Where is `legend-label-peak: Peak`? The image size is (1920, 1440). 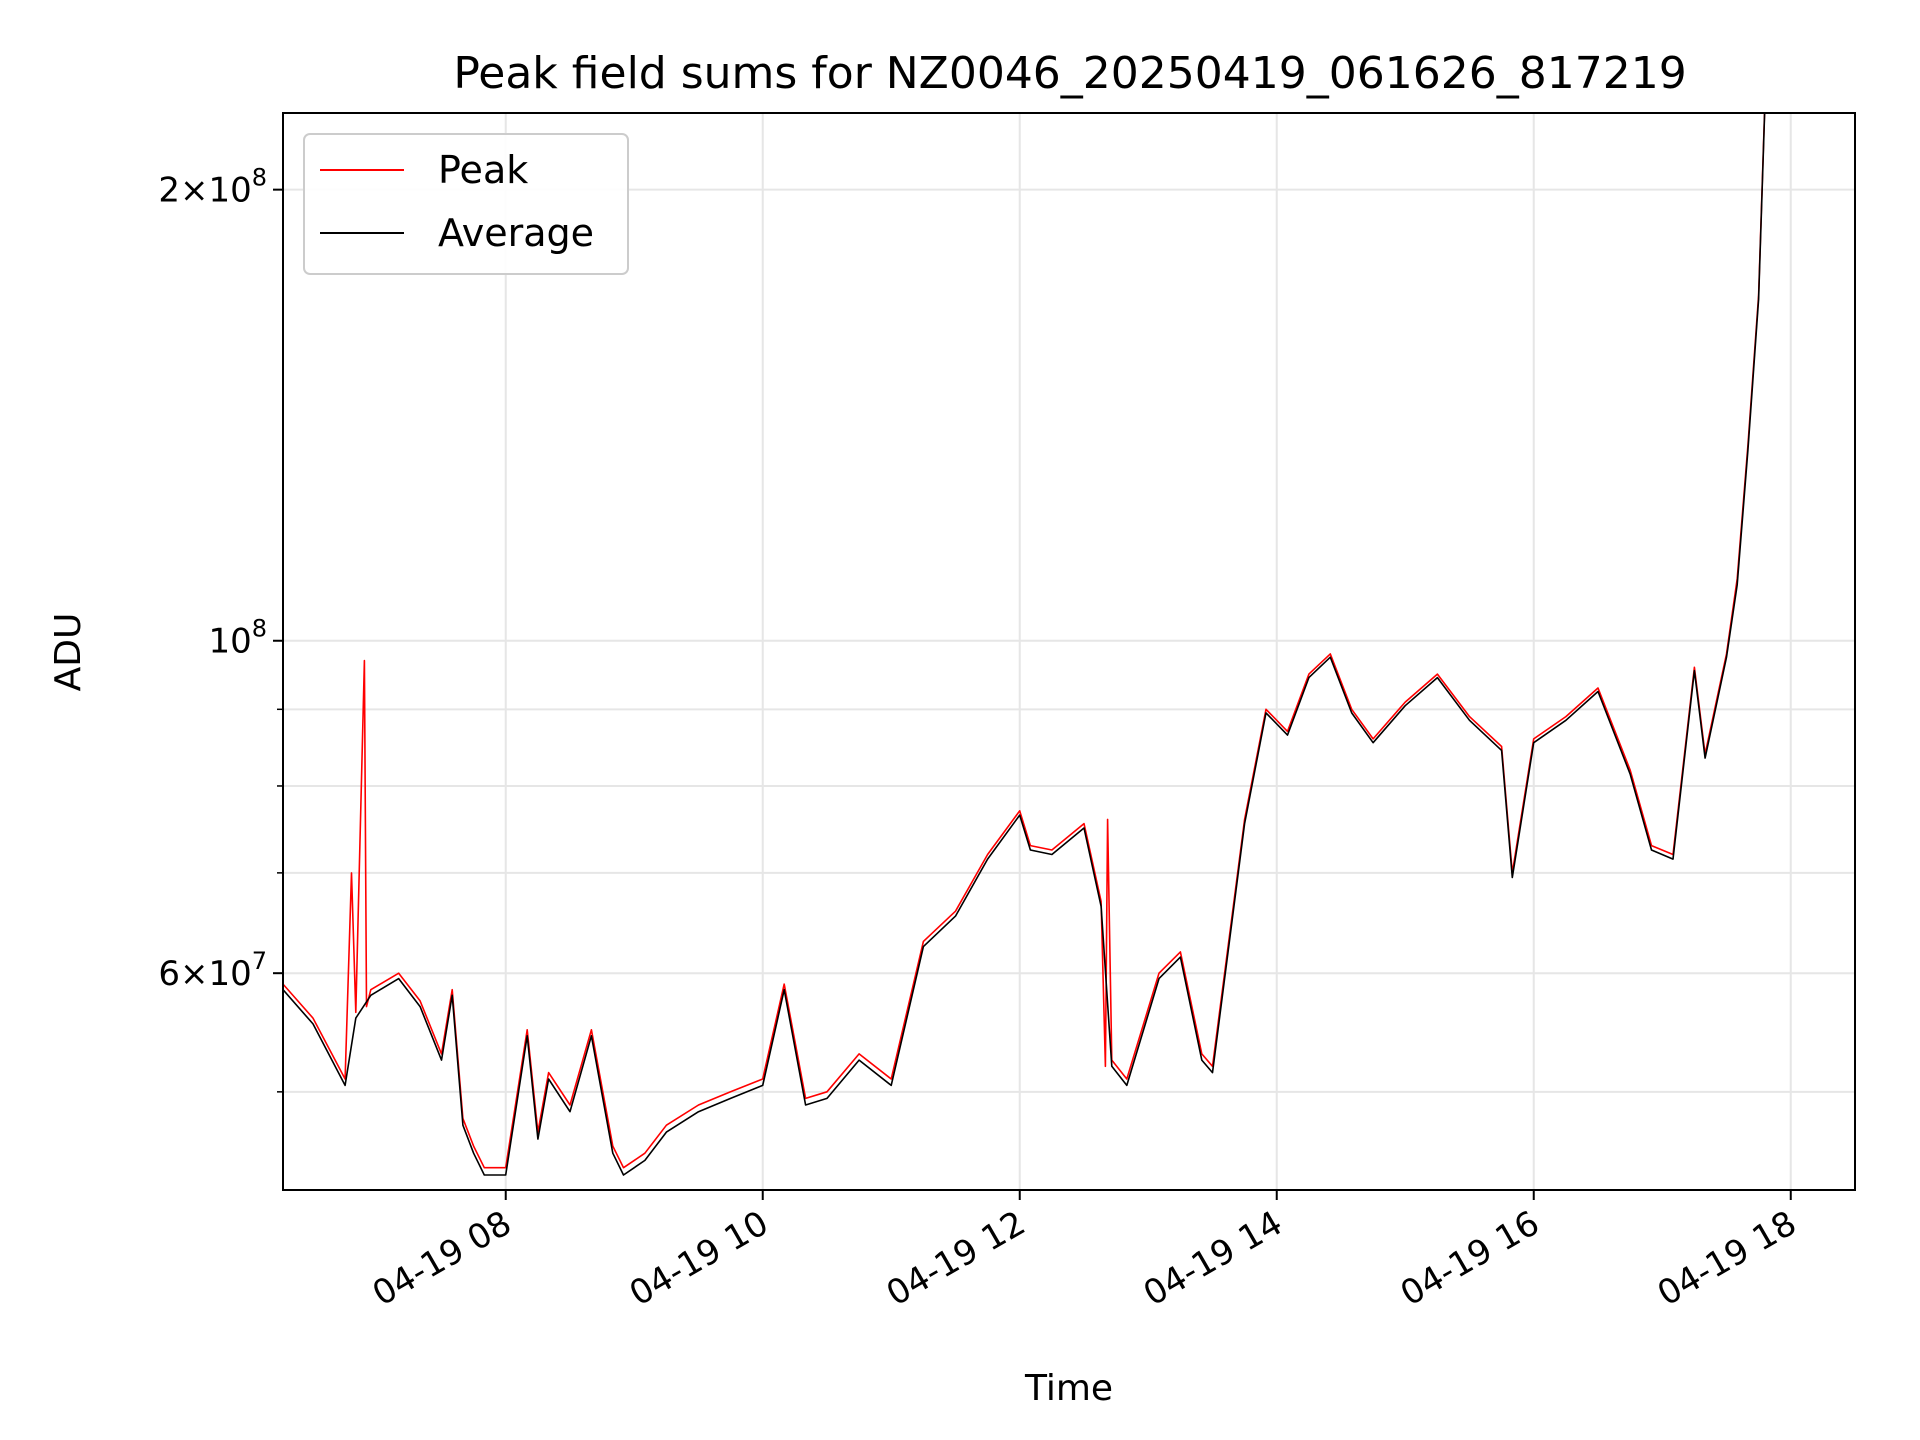 legend-label-peak: Peak is located at coordinates (483, 170).